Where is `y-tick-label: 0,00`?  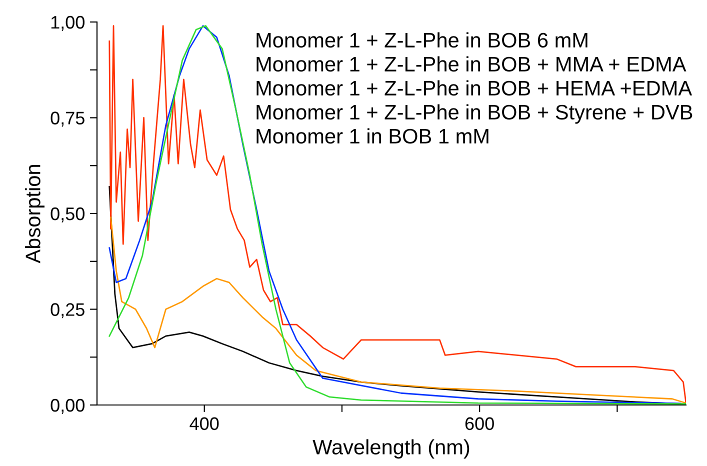 y-tick-label: 0,00 is located at coordinates (67, 406).